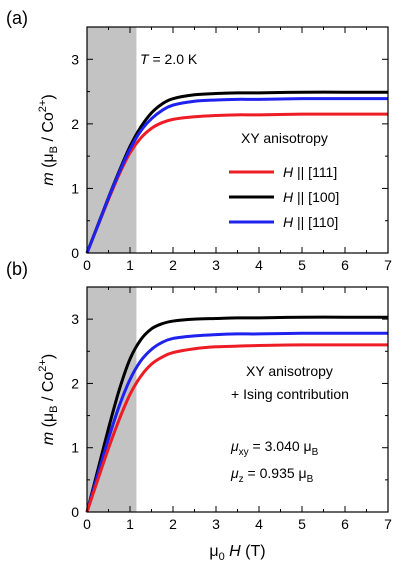 The image size is (415, 571). Describe the element at coordinates (290, 394) in the screenshot. I see `model-text-line: + Ising contribution` at that location.